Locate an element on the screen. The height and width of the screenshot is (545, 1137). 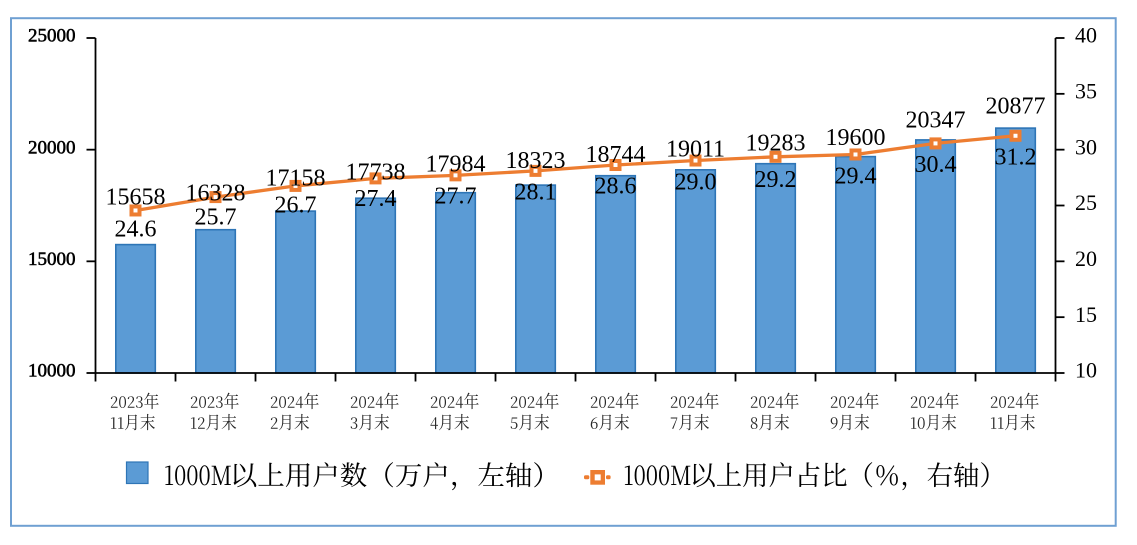
svg-text: 18744 is located at coordinates (616, 155).